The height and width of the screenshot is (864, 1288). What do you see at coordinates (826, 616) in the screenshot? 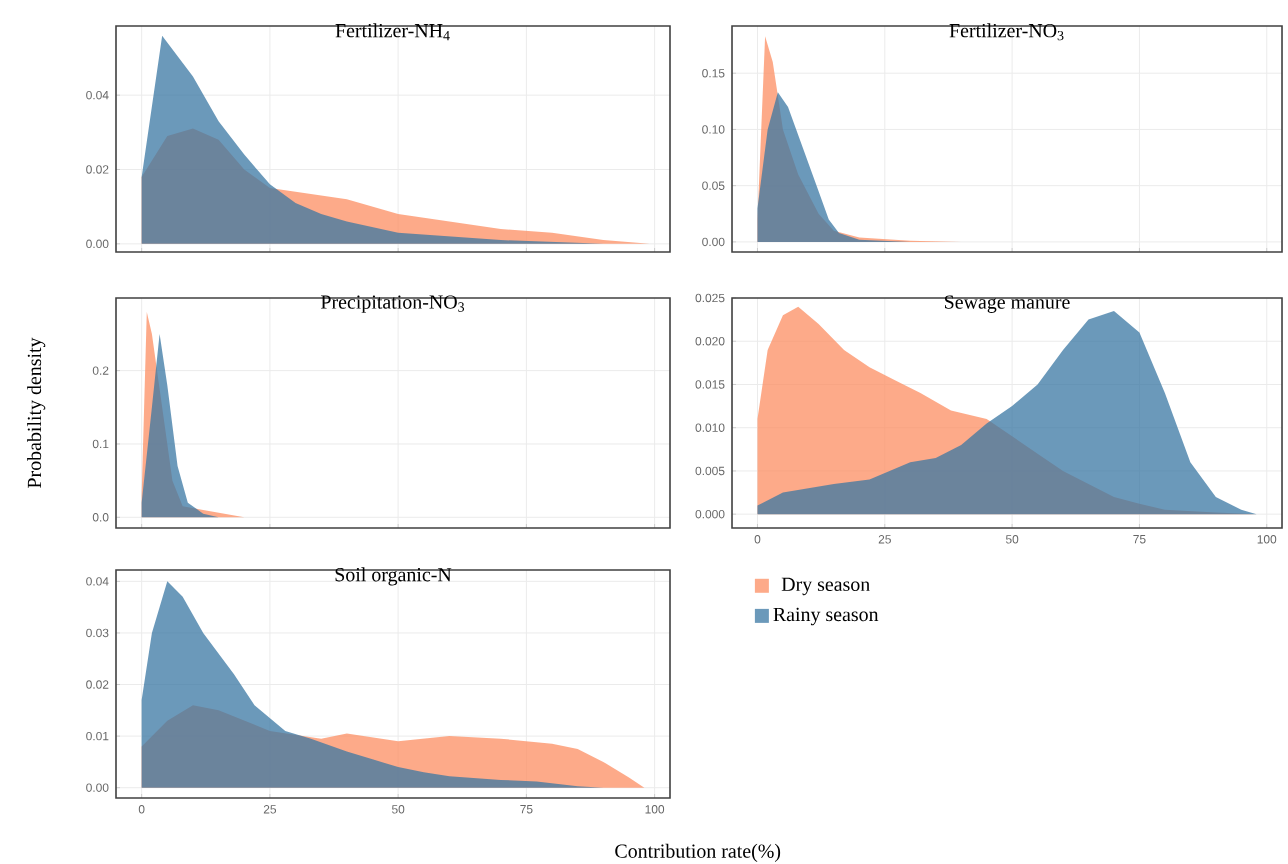
I see `legend-label: Rainy season` at bounding box center [826, 616].